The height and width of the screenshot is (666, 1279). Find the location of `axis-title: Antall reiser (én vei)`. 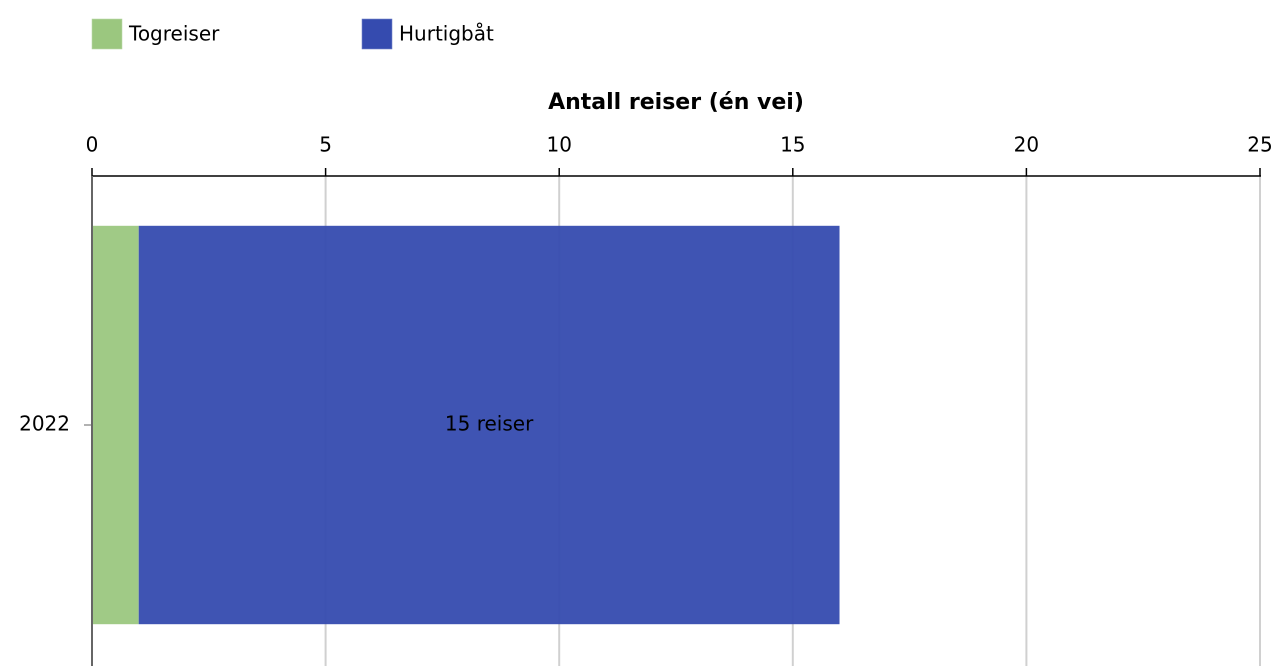

axis-title: Antall reiser (én vei) is located at coordinates (676, 102).